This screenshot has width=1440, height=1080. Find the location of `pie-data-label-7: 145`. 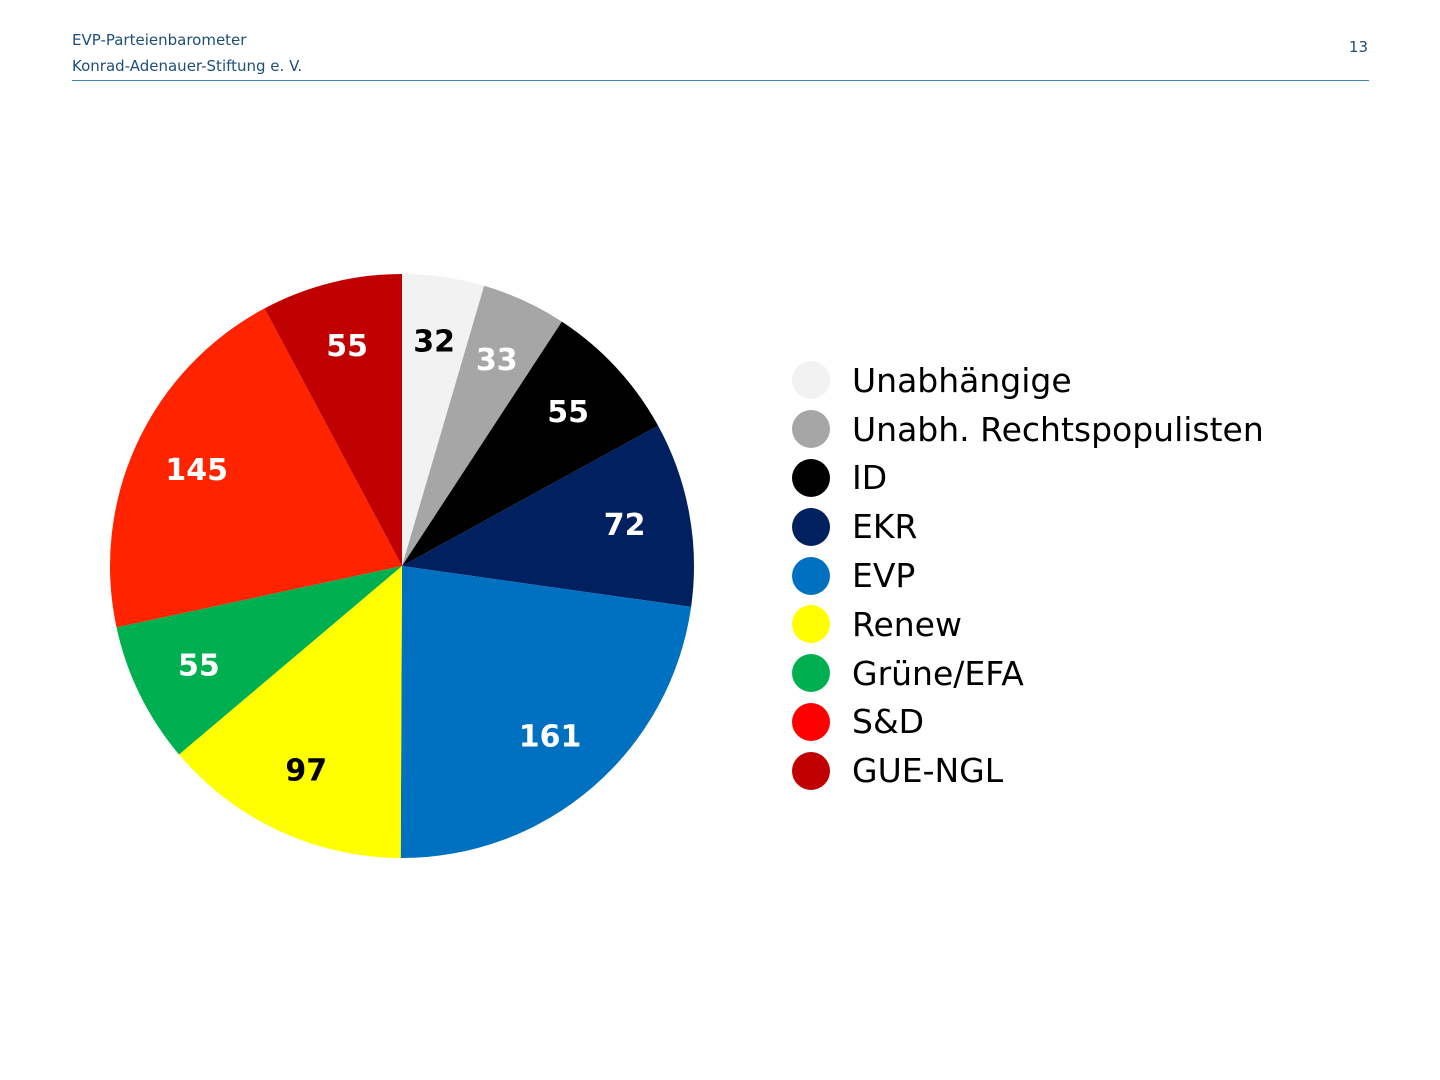

pie-data-label-7: 145 is located at coordinates (196, 470).